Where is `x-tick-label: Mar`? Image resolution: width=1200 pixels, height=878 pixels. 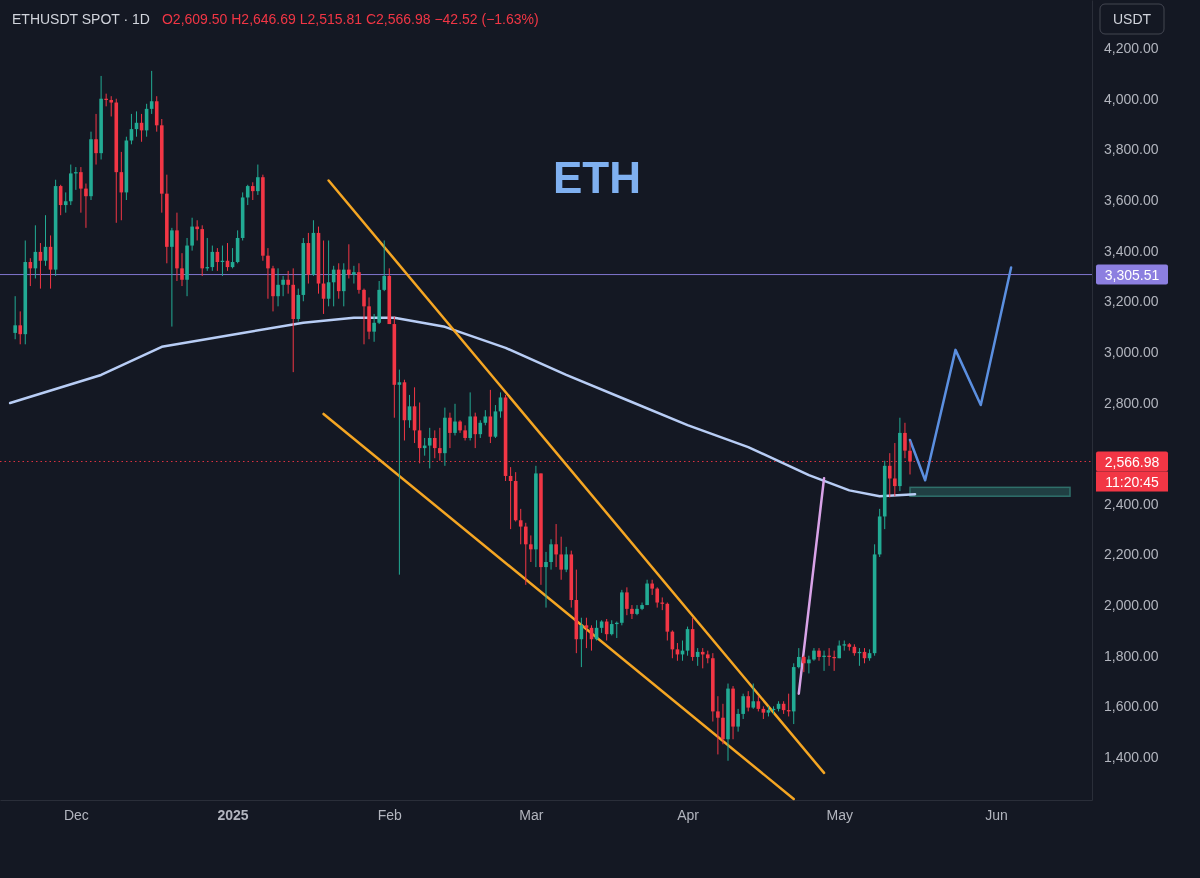
x-tick-label: Mar is located at coordinates (531, 814).